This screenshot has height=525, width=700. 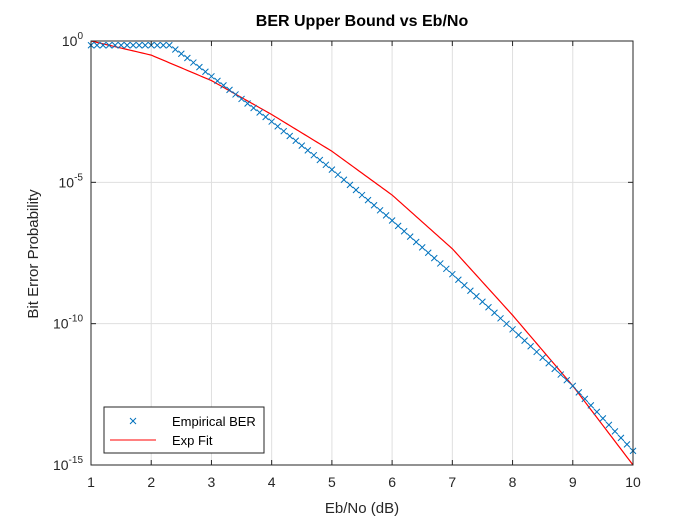 I want to click on x-tick-label: 4, so click(x=272, y=482).